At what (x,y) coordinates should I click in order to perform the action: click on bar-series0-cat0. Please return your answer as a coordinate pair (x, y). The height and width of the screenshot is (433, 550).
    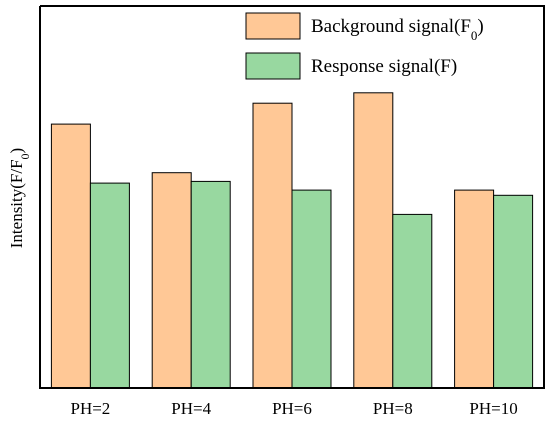
    Looking at the image, I should click on (70, 256).